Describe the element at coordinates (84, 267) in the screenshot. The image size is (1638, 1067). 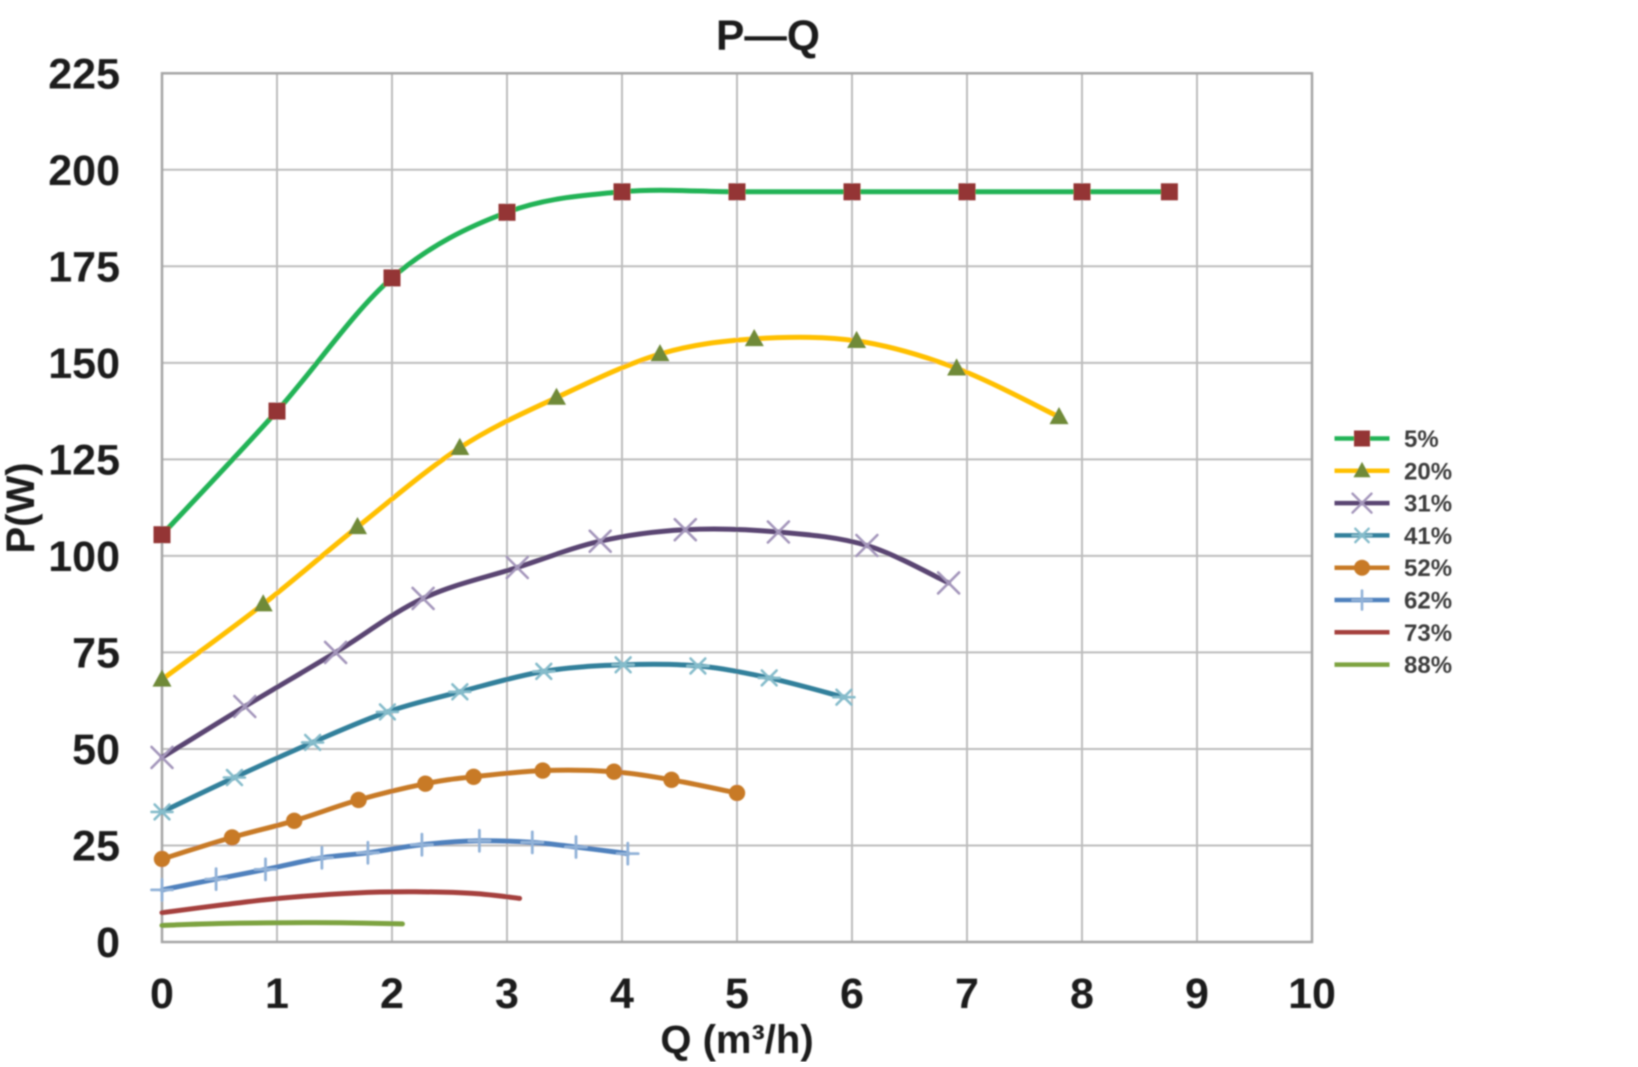
I see `svg-text: 175` at that location.